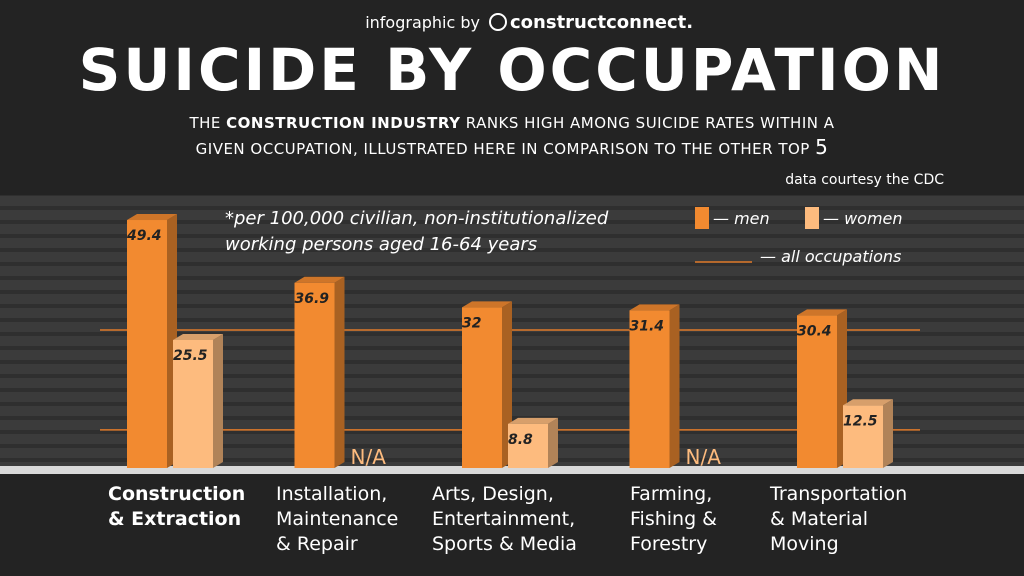 The image size is (1024, 576). Describe the element at coordinates (671, 494) in the screenshot. I see `x-tick-label: Farming,` at that location.